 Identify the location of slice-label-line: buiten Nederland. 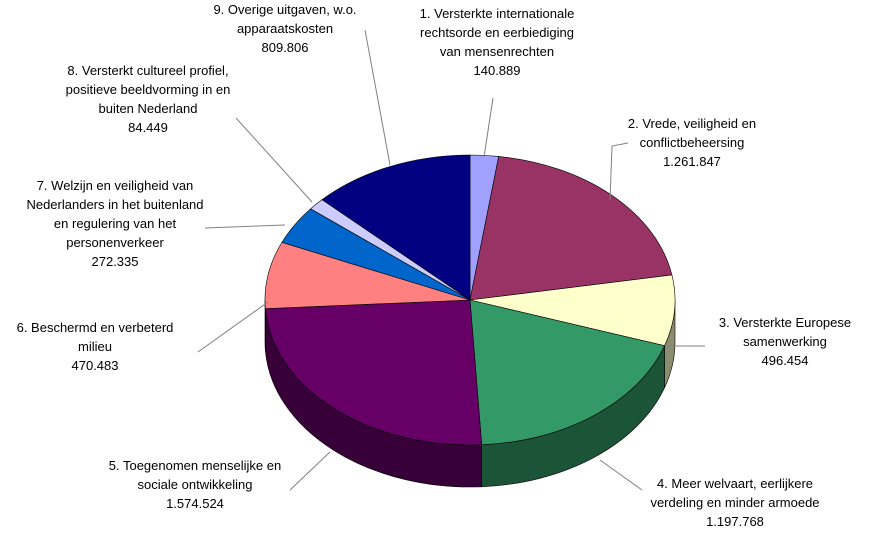
(147, 108).